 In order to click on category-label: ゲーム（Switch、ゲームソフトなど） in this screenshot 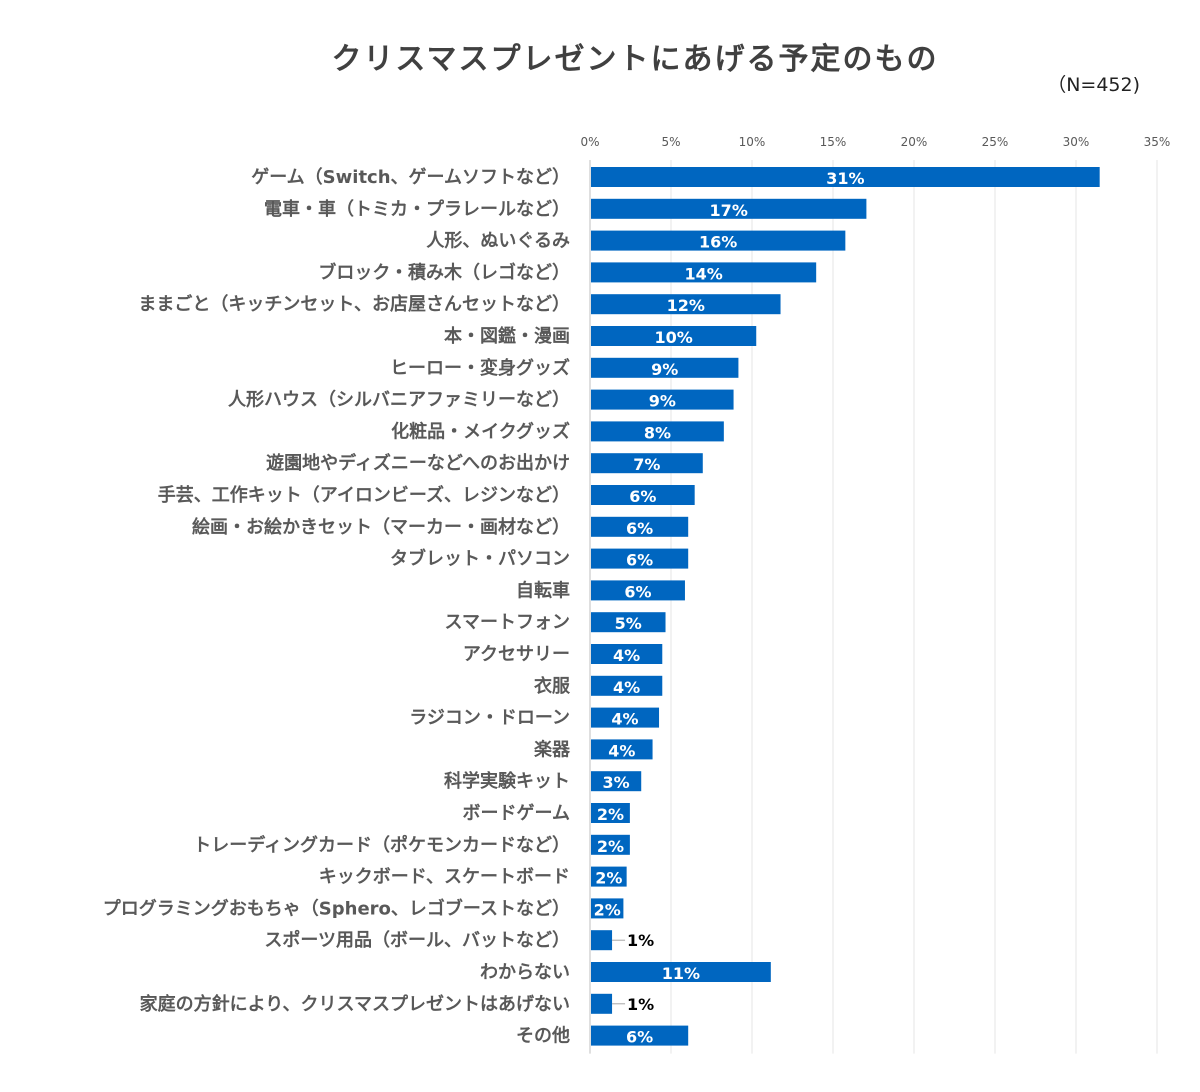, I will do `click(410, 177)`.